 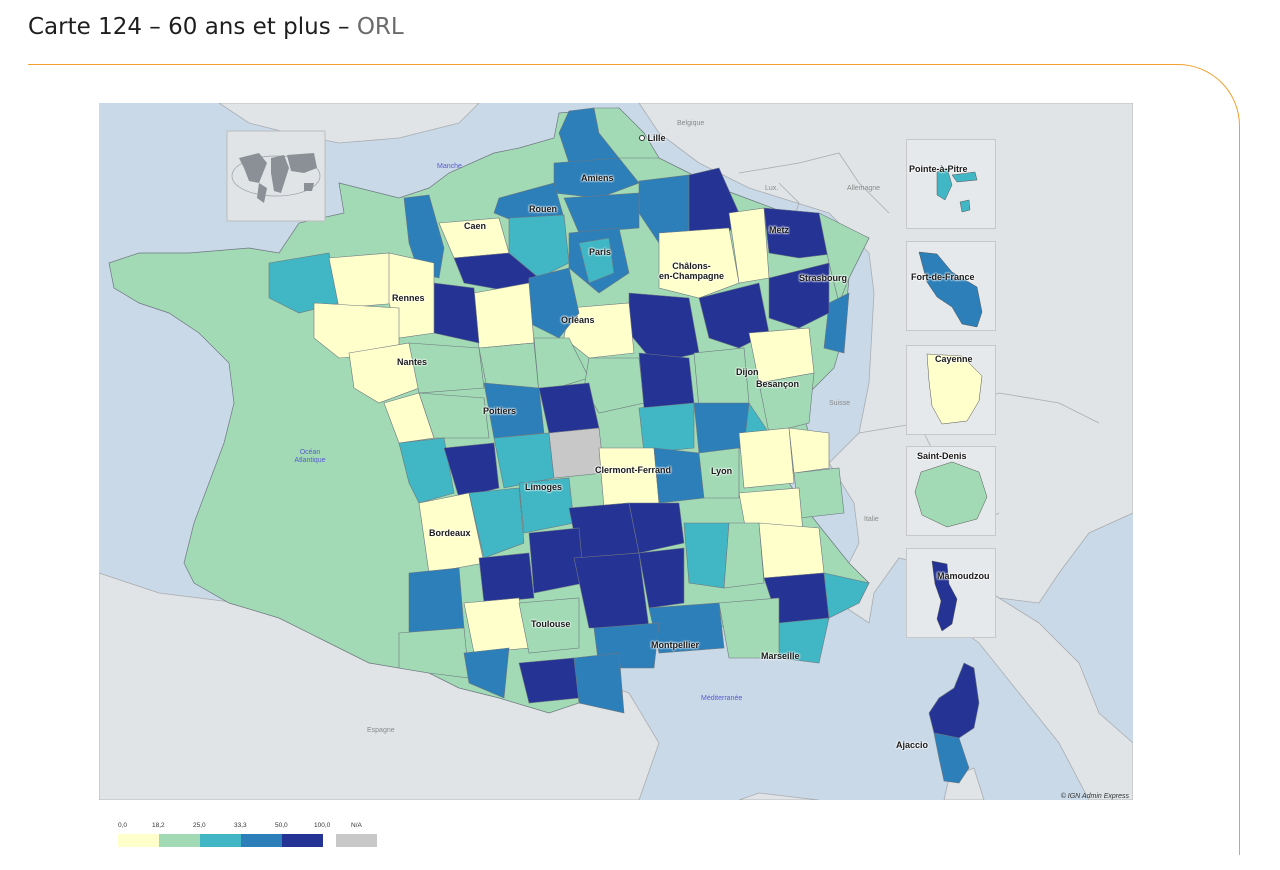 What do you see at coordinates (450, 533) in the screenshot?
I see `city-label-bordeaux: Bordeaux` at bounding box center [450, 533].